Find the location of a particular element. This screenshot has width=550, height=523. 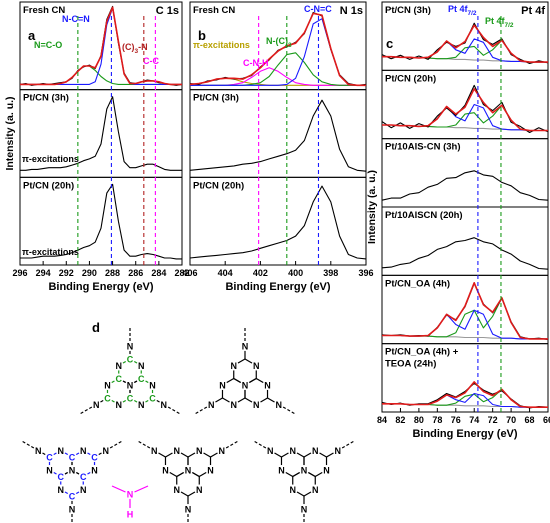

annotation: N=C-O is located at coordinates (48, 45).